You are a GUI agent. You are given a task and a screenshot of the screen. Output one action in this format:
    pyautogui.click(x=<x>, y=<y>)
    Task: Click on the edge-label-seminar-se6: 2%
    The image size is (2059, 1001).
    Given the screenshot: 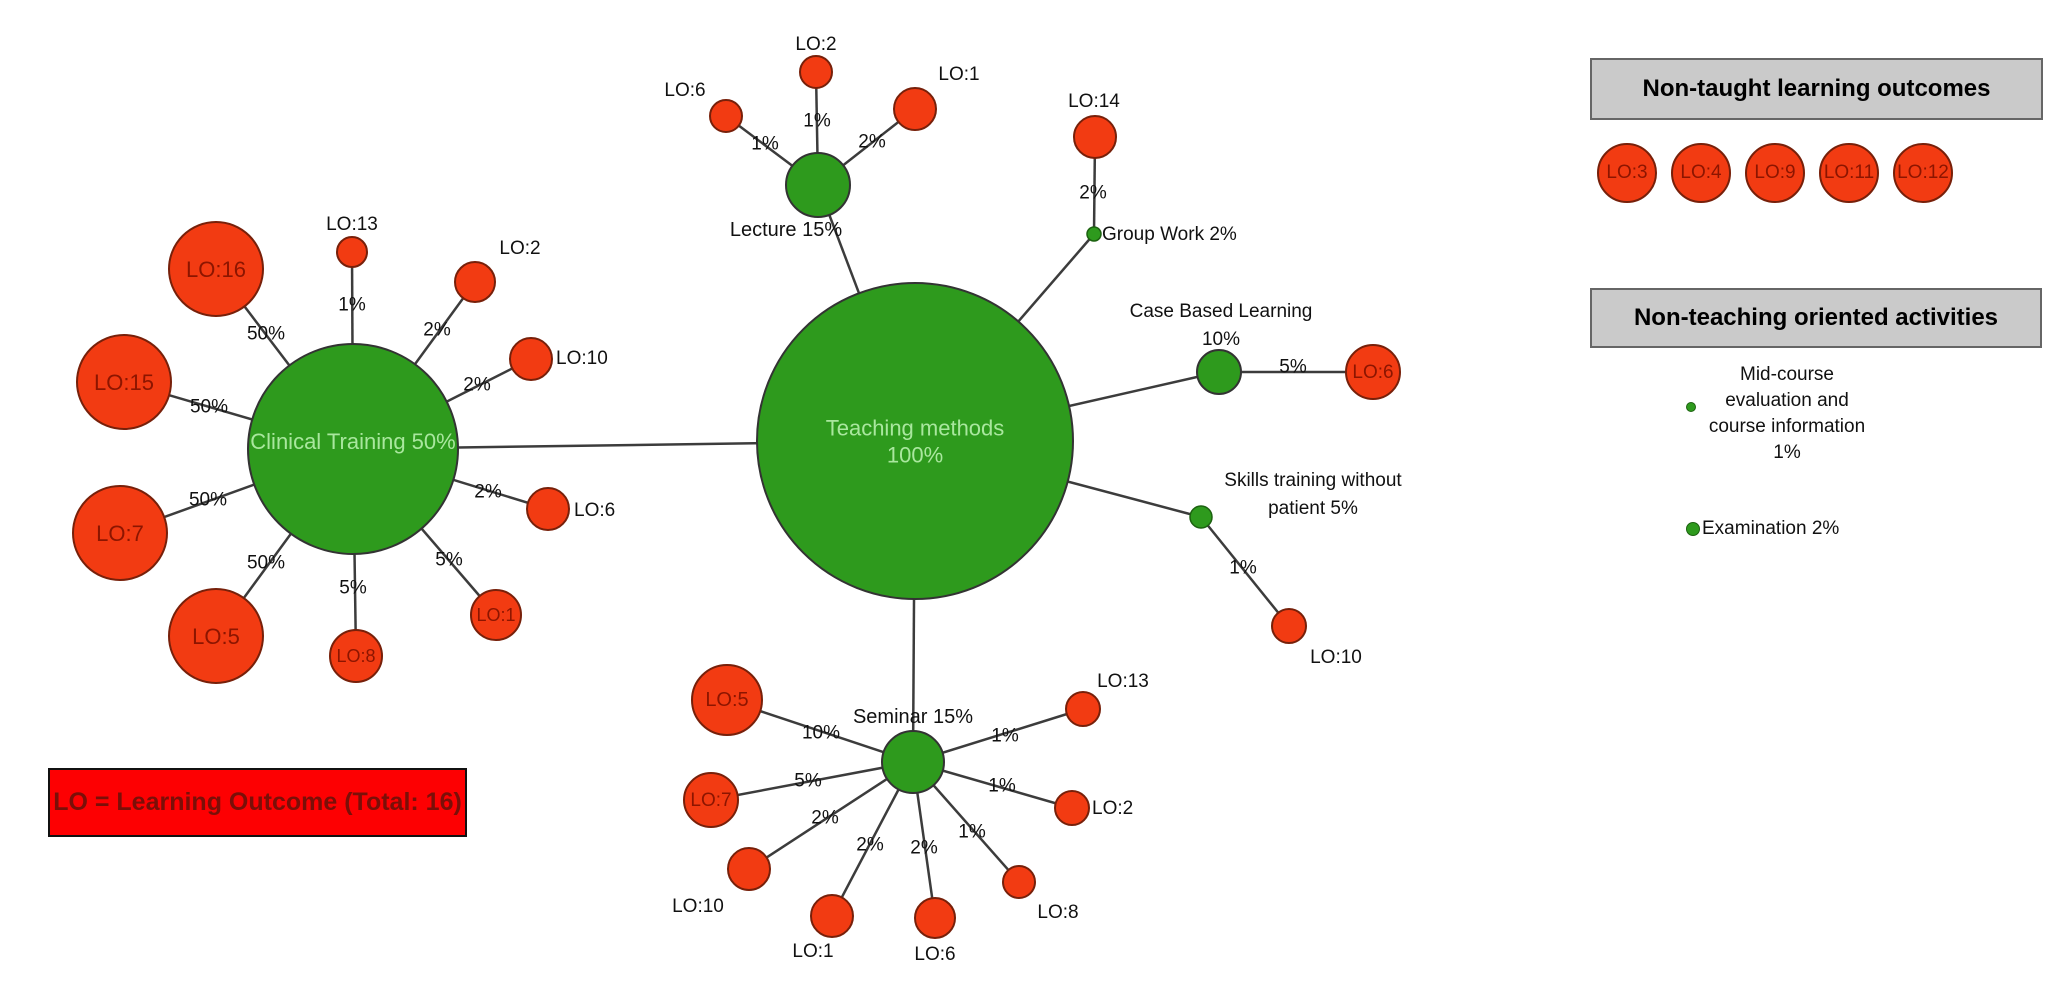 What is the action you would take?
    pyautogui.click(x=924, y=848)
    